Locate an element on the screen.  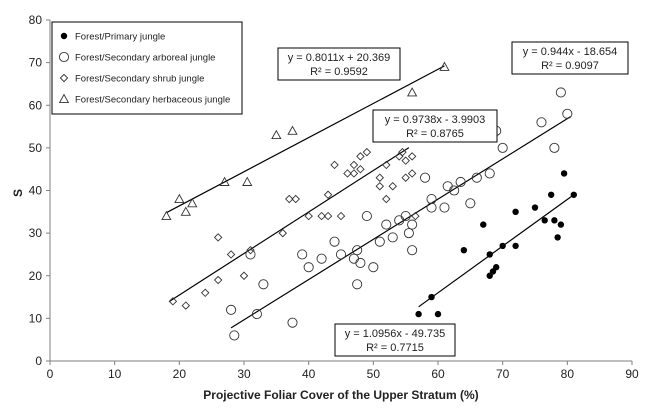
legend-label-series-2: Forest/Secondary arboreal jungle is located at coordinates (145, 58).